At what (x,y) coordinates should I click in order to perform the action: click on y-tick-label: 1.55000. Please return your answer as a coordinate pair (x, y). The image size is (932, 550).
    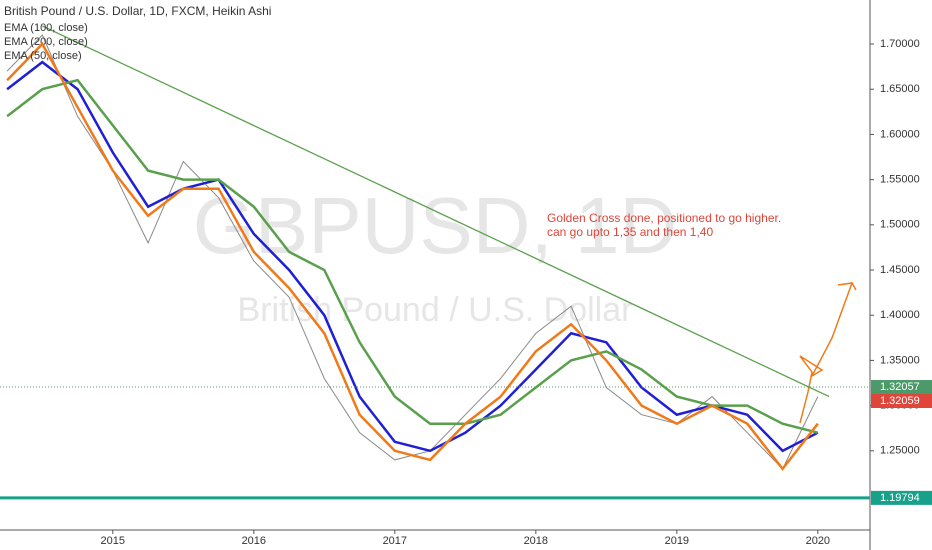
    Looking at the image, I should click on (900, 180).